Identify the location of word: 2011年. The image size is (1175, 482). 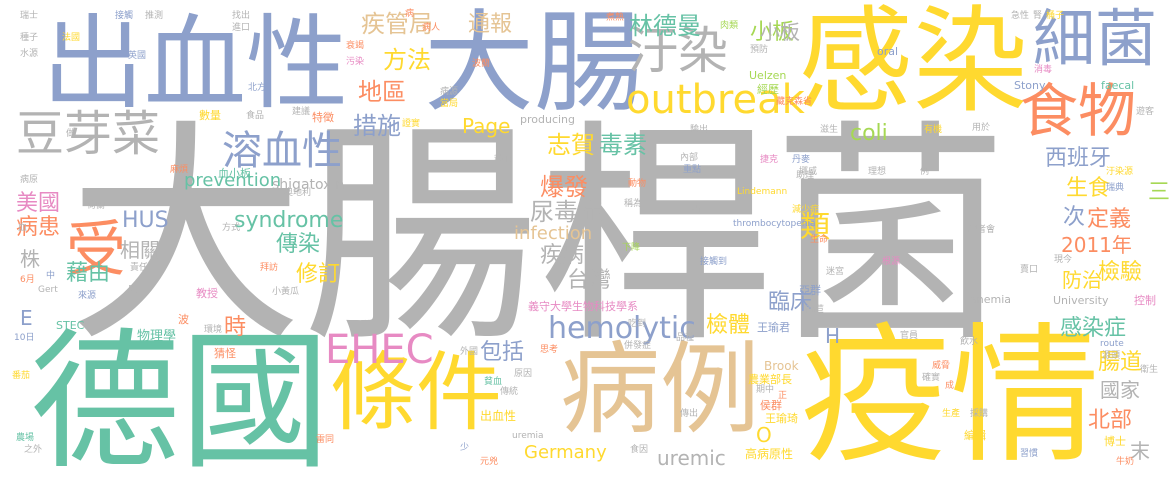
(1096, 245).